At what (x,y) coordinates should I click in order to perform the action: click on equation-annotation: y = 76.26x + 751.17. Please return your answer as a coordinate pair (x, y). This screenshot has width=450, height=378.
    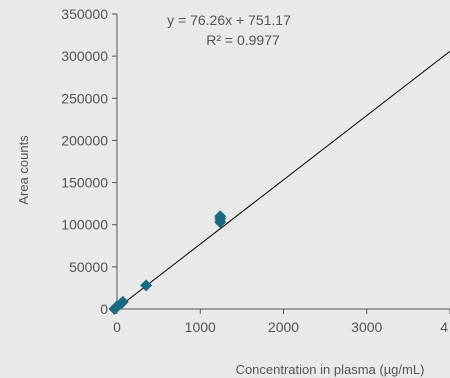
    Looking at the image, I should click on (229, 20).